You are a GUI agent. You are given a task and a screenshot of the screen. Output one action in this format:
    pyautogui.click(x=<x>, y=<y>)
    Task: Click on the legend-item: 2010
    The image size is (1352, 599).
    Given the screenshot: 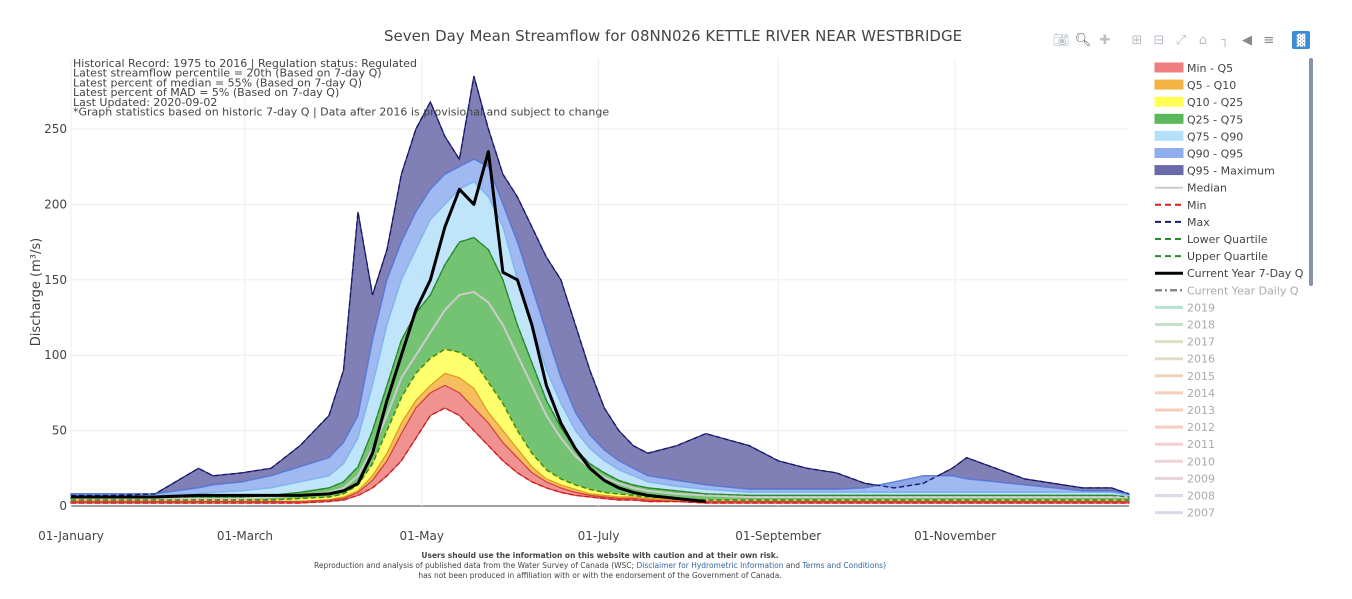 What is the action you would take?
    pyautogui.click(x=1185, y=461)
    